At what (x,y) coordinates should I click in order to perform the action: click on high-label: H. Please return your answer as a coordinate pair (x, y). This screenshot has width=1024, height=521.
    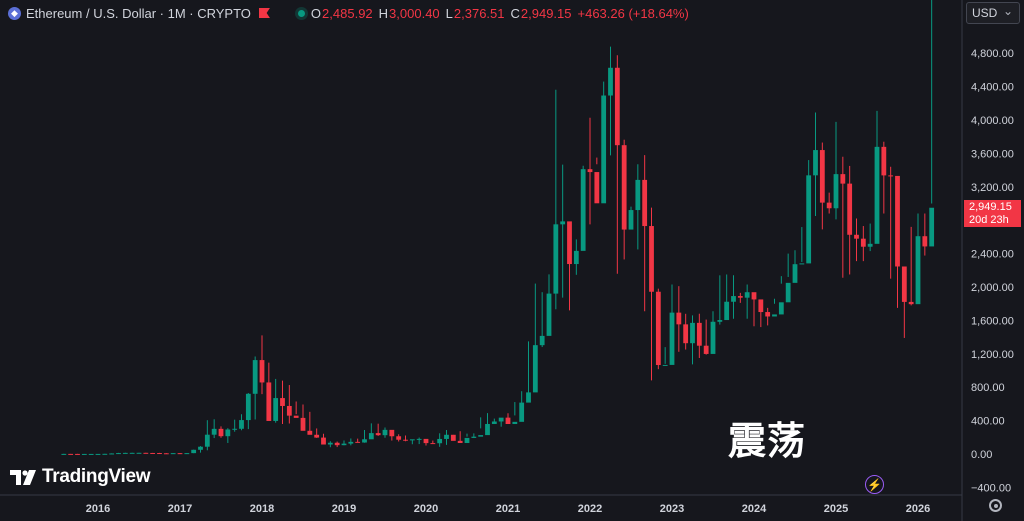
    Looking at the image, I should click on (383, 13).